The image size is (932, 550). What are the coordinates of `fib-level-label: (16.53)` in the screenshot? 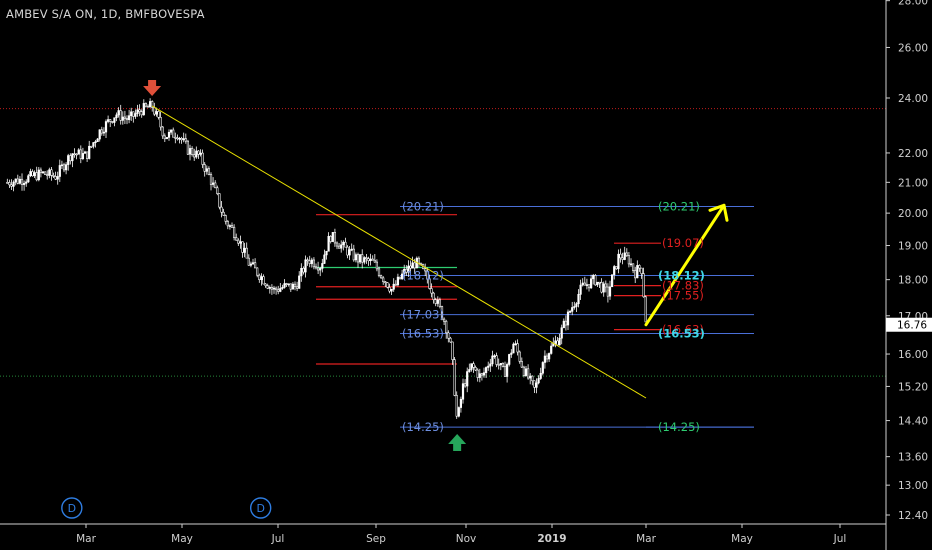 It's located at (423, 333).